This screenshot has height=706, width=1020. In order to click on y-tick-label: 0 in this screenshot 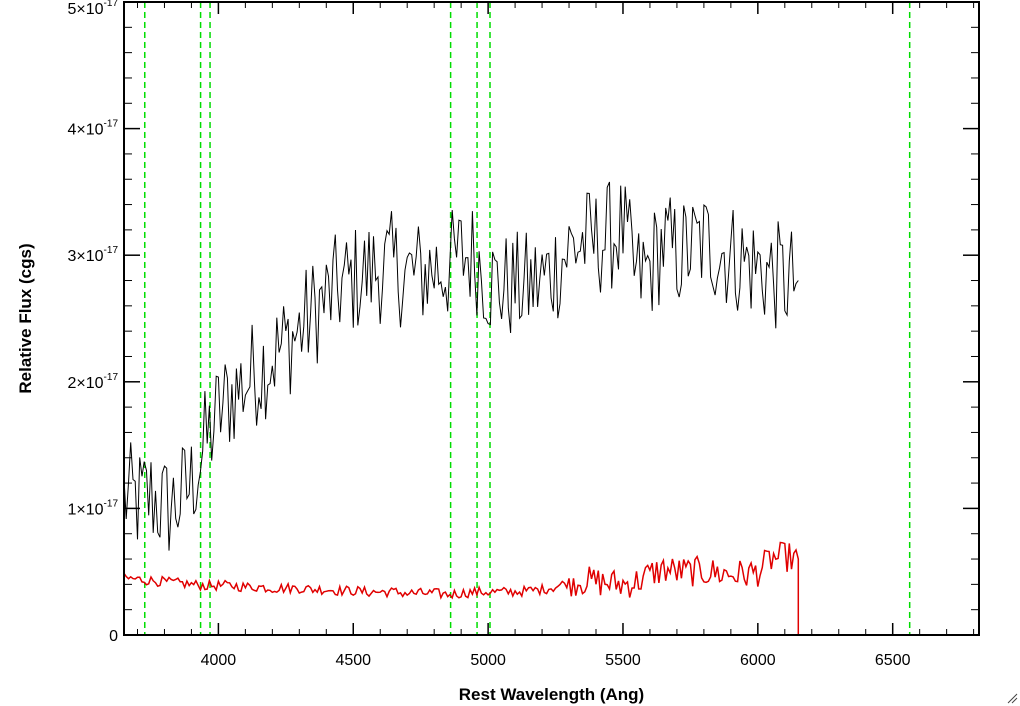, I will do `click(113, 636)`.